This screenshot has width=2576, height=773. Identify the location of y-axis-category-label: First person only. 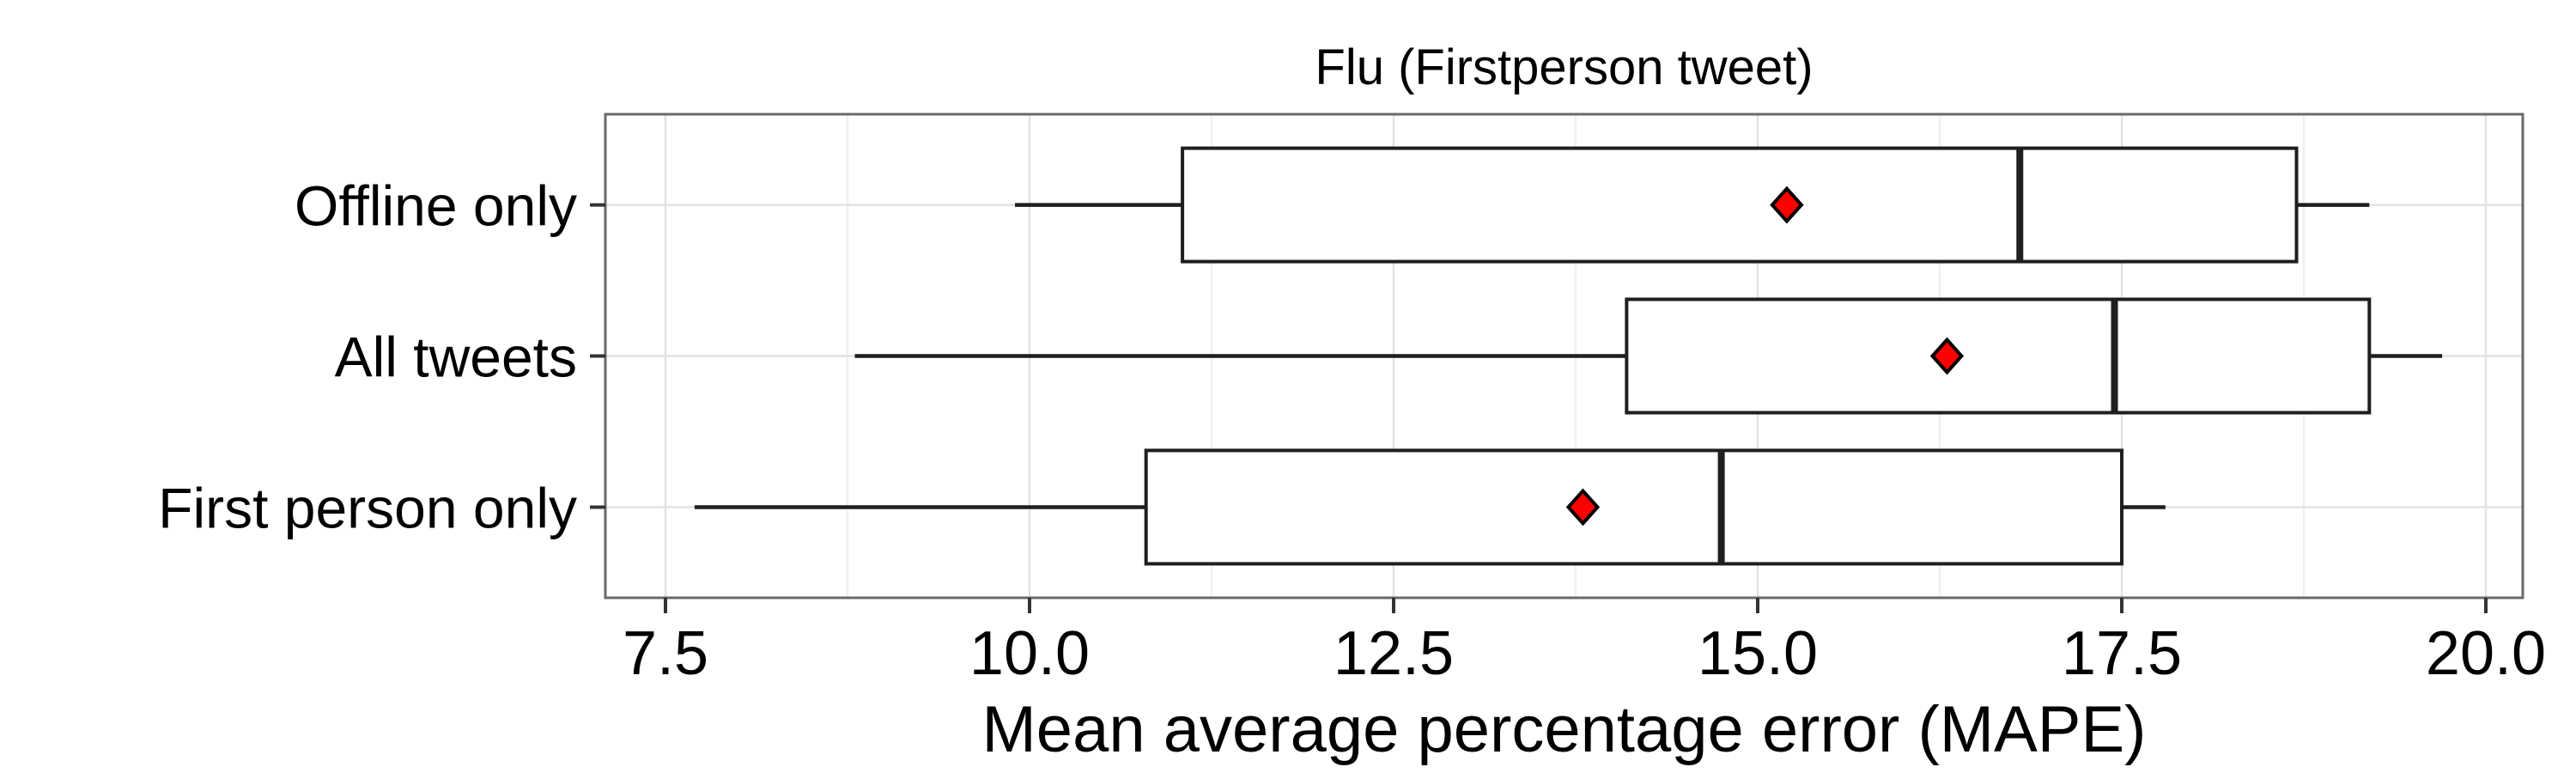
(367, 508).